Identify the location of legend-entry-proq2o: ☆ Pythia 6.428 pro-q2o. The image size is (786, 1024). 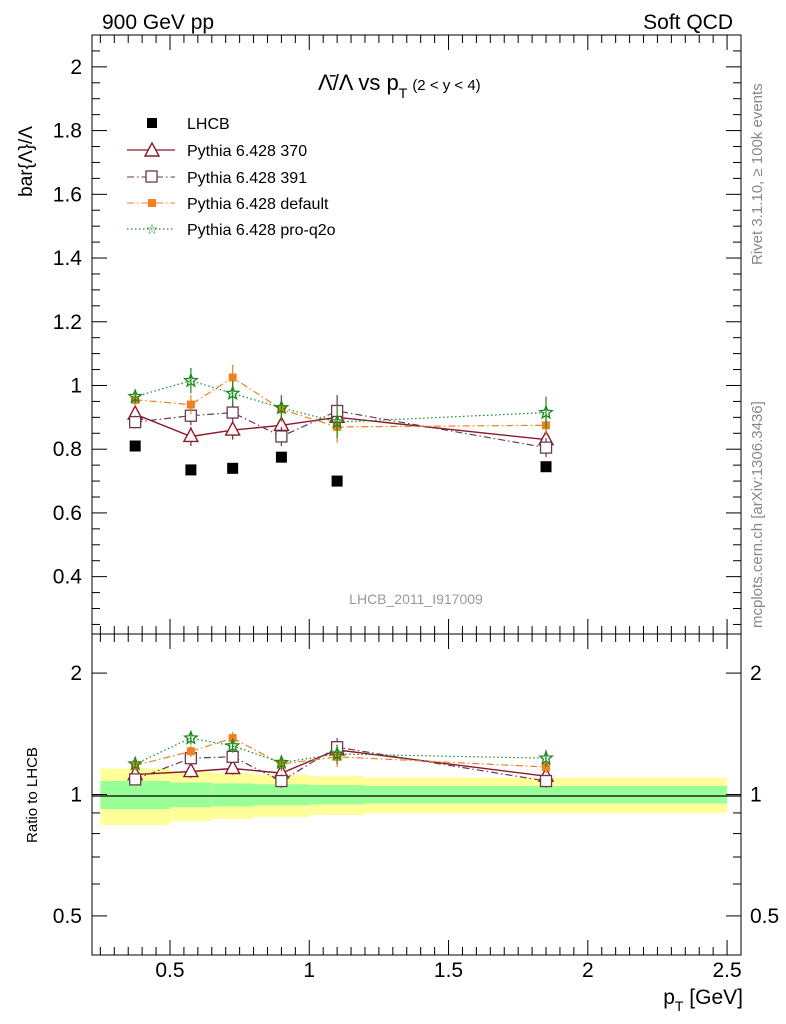
(231, 230).